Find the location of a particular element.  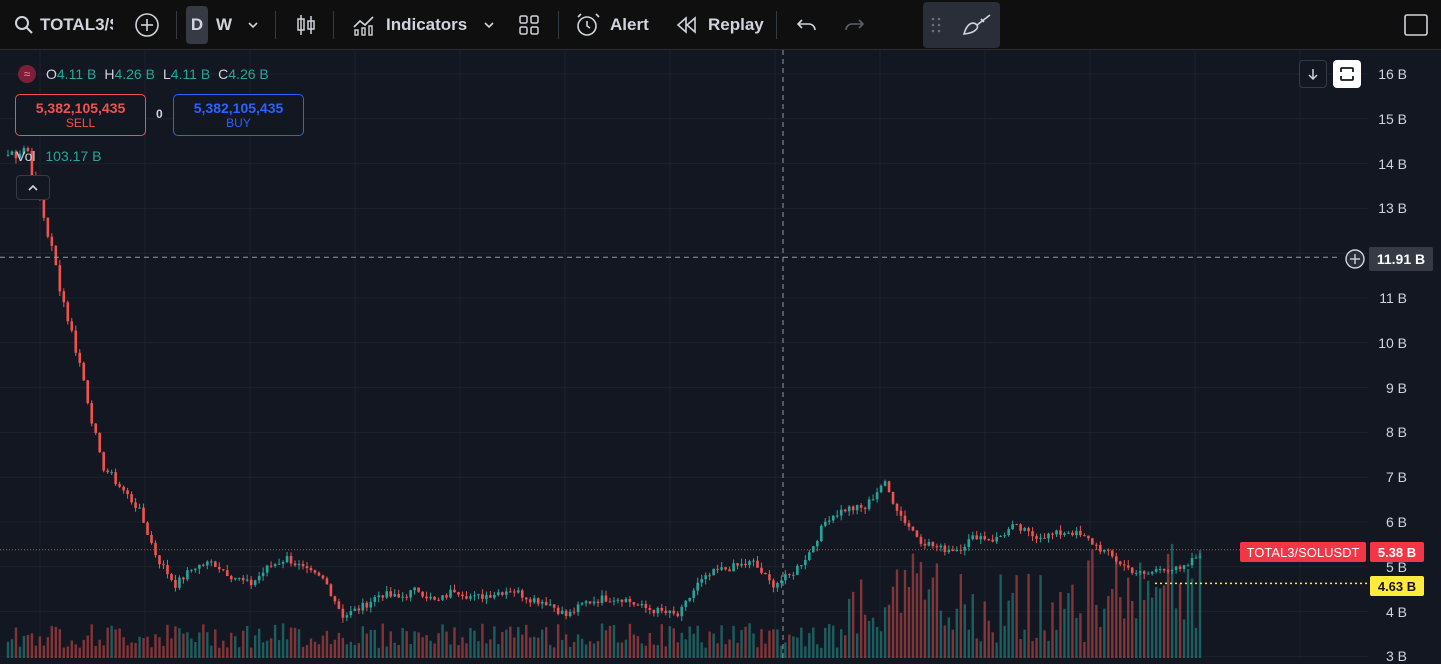

interval-d-label: D is located at coordinates (197, 24).